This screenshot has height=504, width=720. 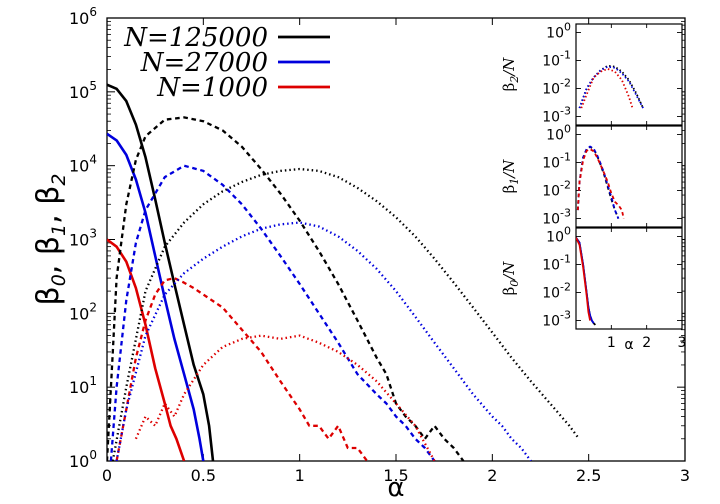 What do you see at coordinates (93, 12) in the screenshot?
I see `y-tick-exp: 6` at bounding box center [93, 12].